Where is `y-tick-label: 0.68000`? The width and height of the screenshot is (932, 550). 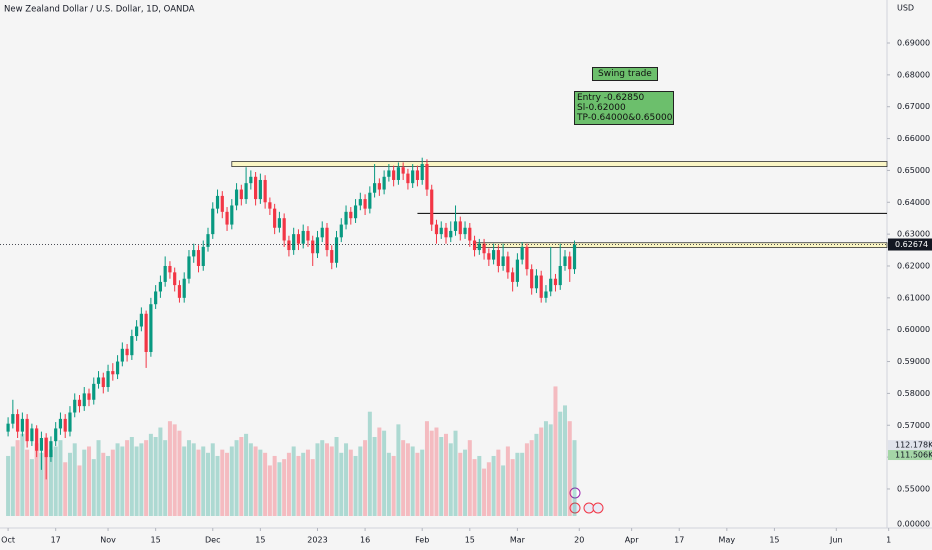 y-tick-label: 0.68000 is located at coordinates (913, 74).